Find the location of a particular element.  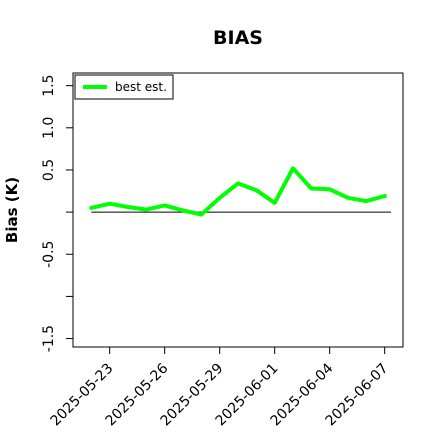

legend-label: best est. is located at coordinates (141, 87).